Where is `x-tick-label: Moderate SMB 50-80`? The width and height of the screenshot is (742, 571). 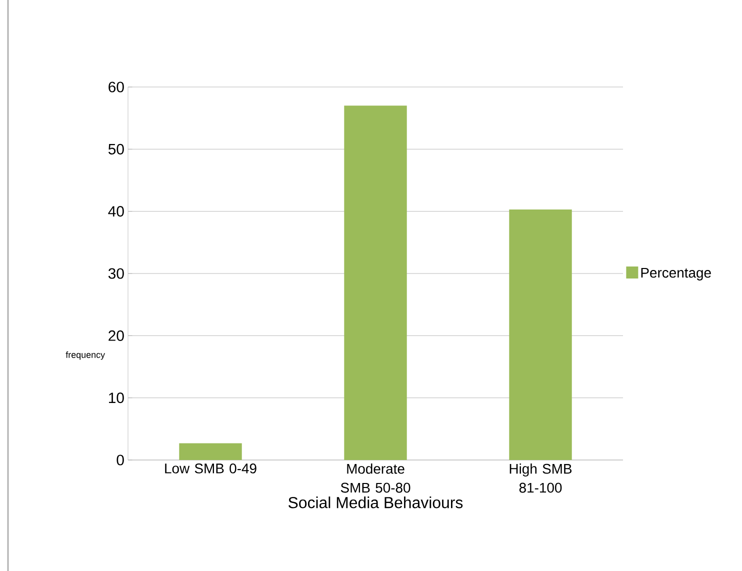 x-tick-label: Moderate SMB 50-80 is located at coordinates (375, 478).